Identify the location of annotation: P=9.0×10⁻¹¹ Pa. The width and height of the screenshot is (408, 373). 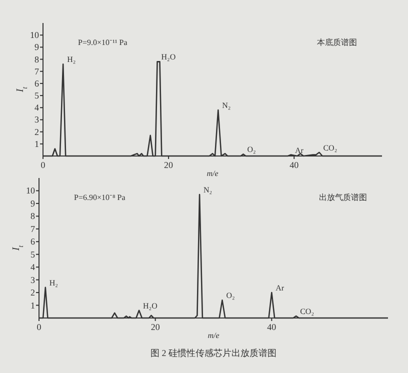
(103, 42).